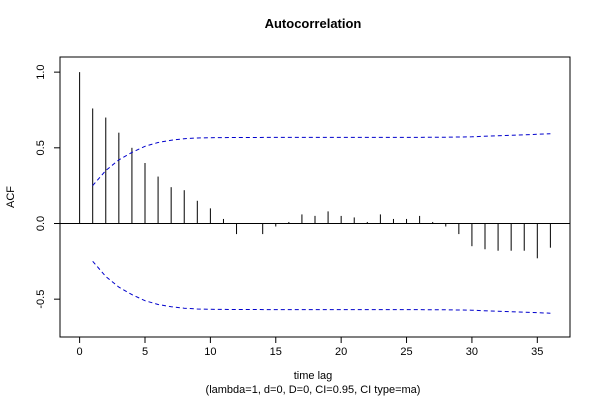 The height and width of the screenshot is (400, 599). I want to click on y-tick-label: 0.5, so click(41, 147).